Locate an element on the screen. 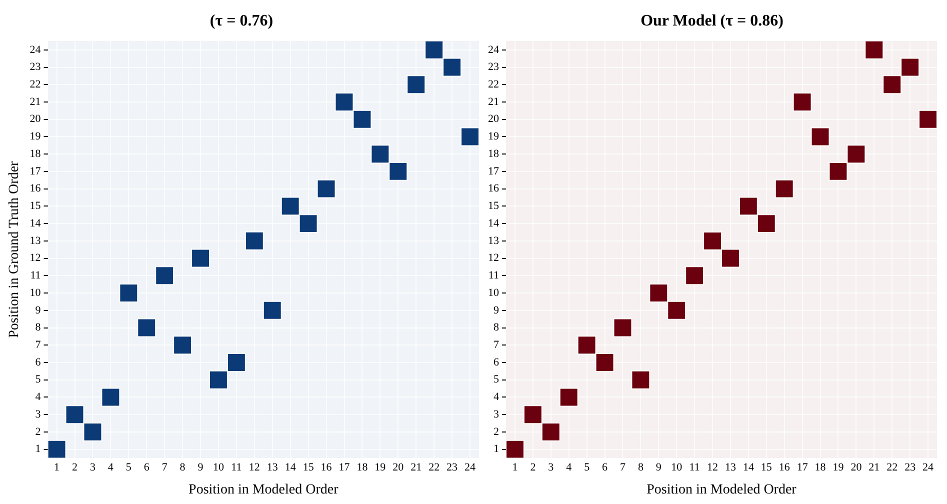  chart-title: (τ = 0.76) is located at coordinates (242, 21).